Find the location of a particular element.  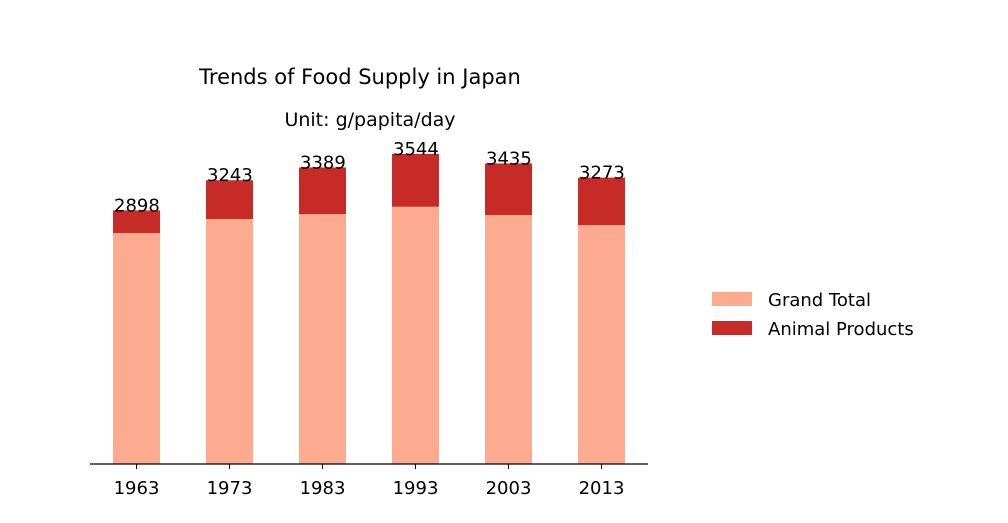

legend-label-2: Animal Products is located at coordinates (841, 329).